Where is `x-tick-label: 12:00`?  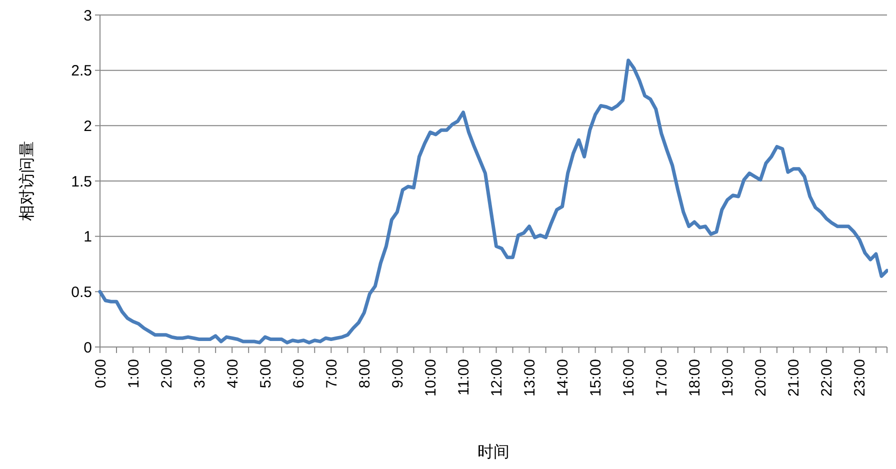
x-tick-label: 12:00 is located at coordinates (497, 378).